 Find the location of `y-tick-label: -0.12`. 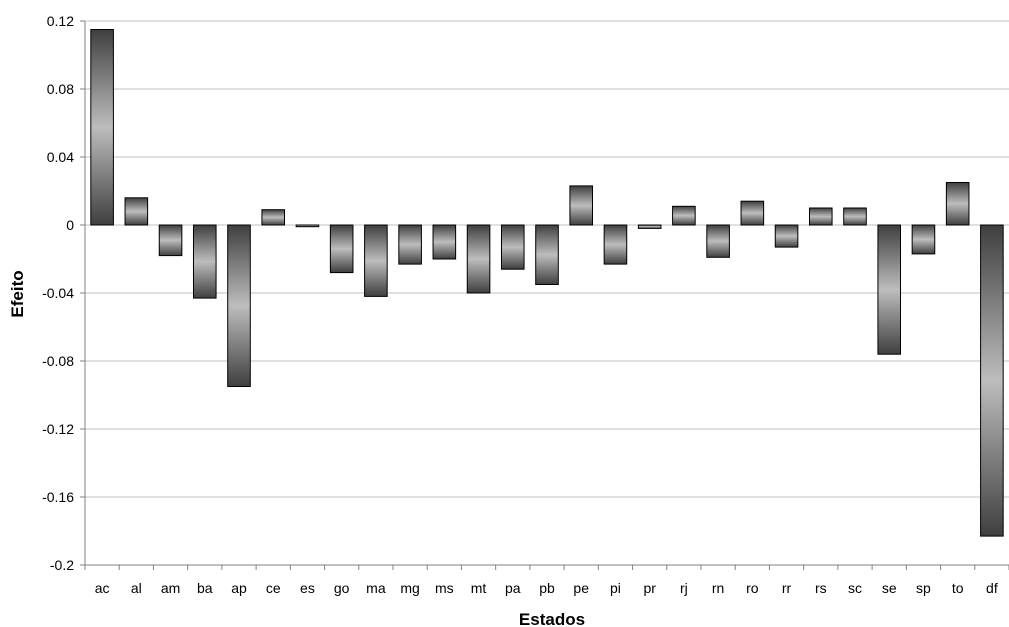

y-tick-label: -0.12 is located at coordinates (58, 429).